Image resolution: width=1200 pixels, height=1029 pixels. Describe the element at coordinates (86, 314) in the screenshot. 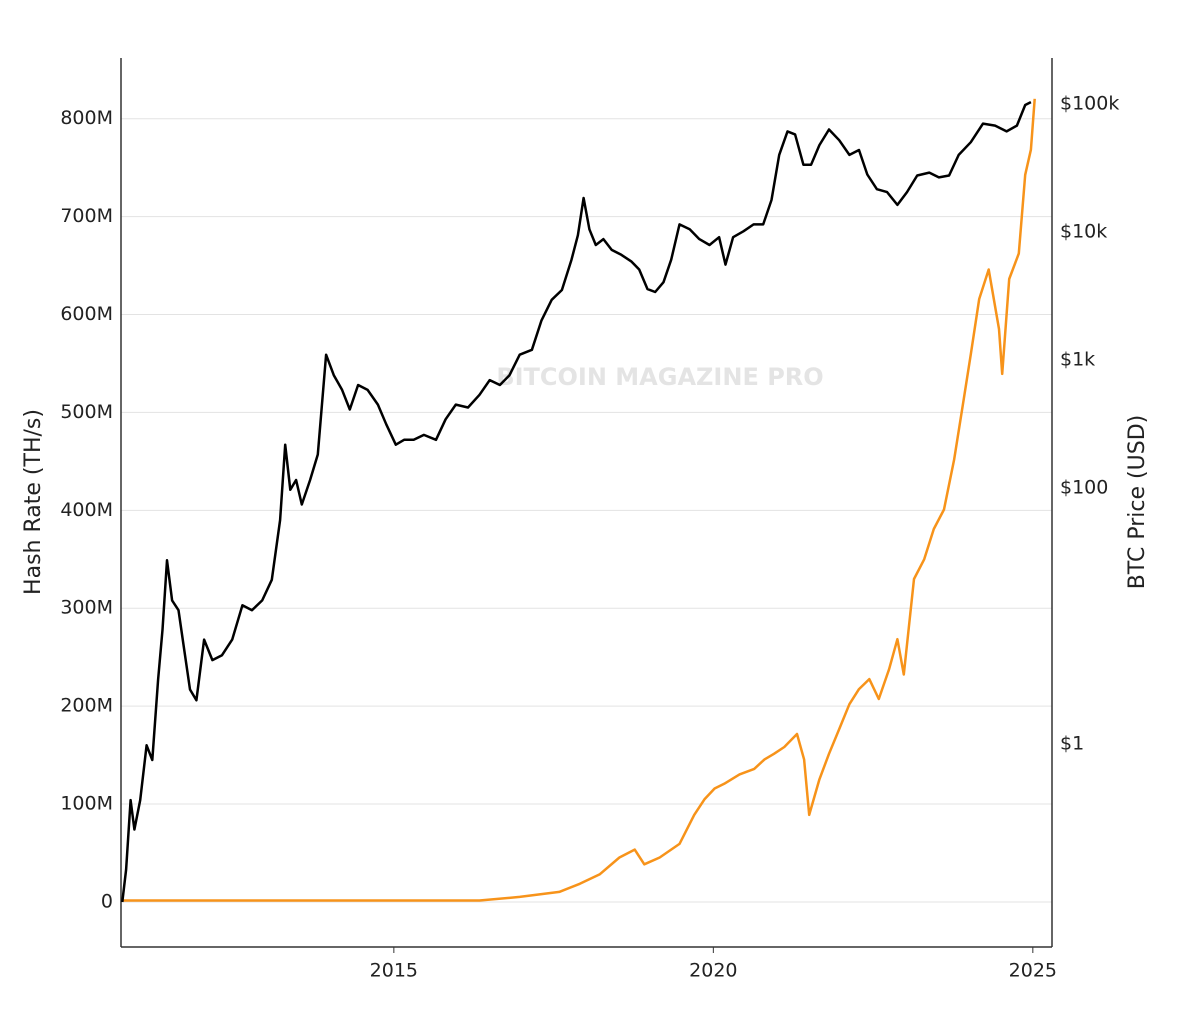

I see `y-tick-label: 600M` at that location.